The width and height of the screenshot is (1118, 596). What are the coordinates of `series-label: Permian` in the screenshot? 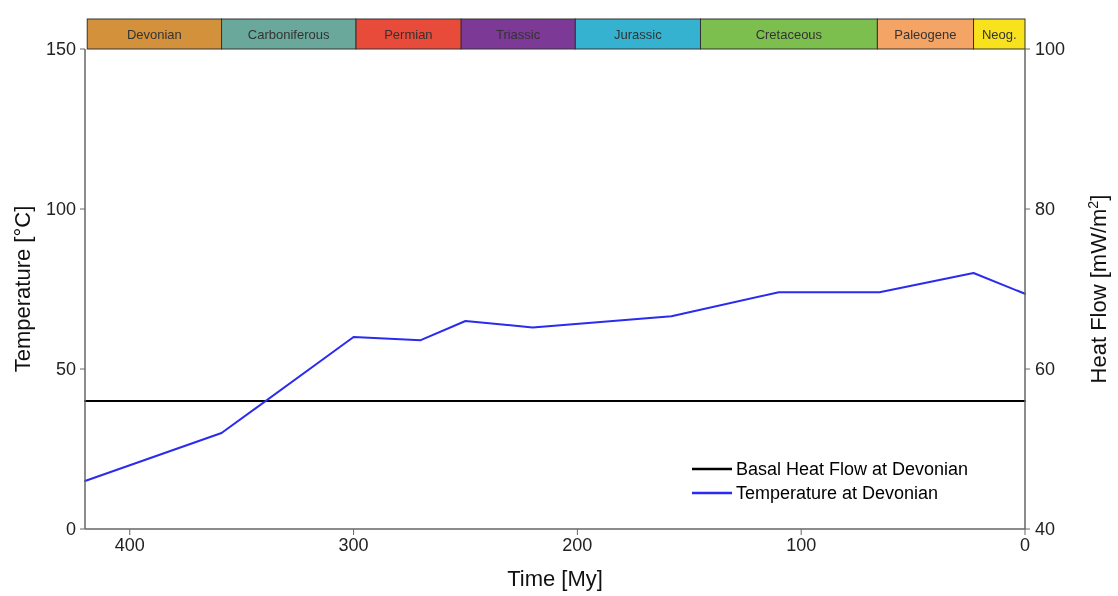 It's located at (408, 34).